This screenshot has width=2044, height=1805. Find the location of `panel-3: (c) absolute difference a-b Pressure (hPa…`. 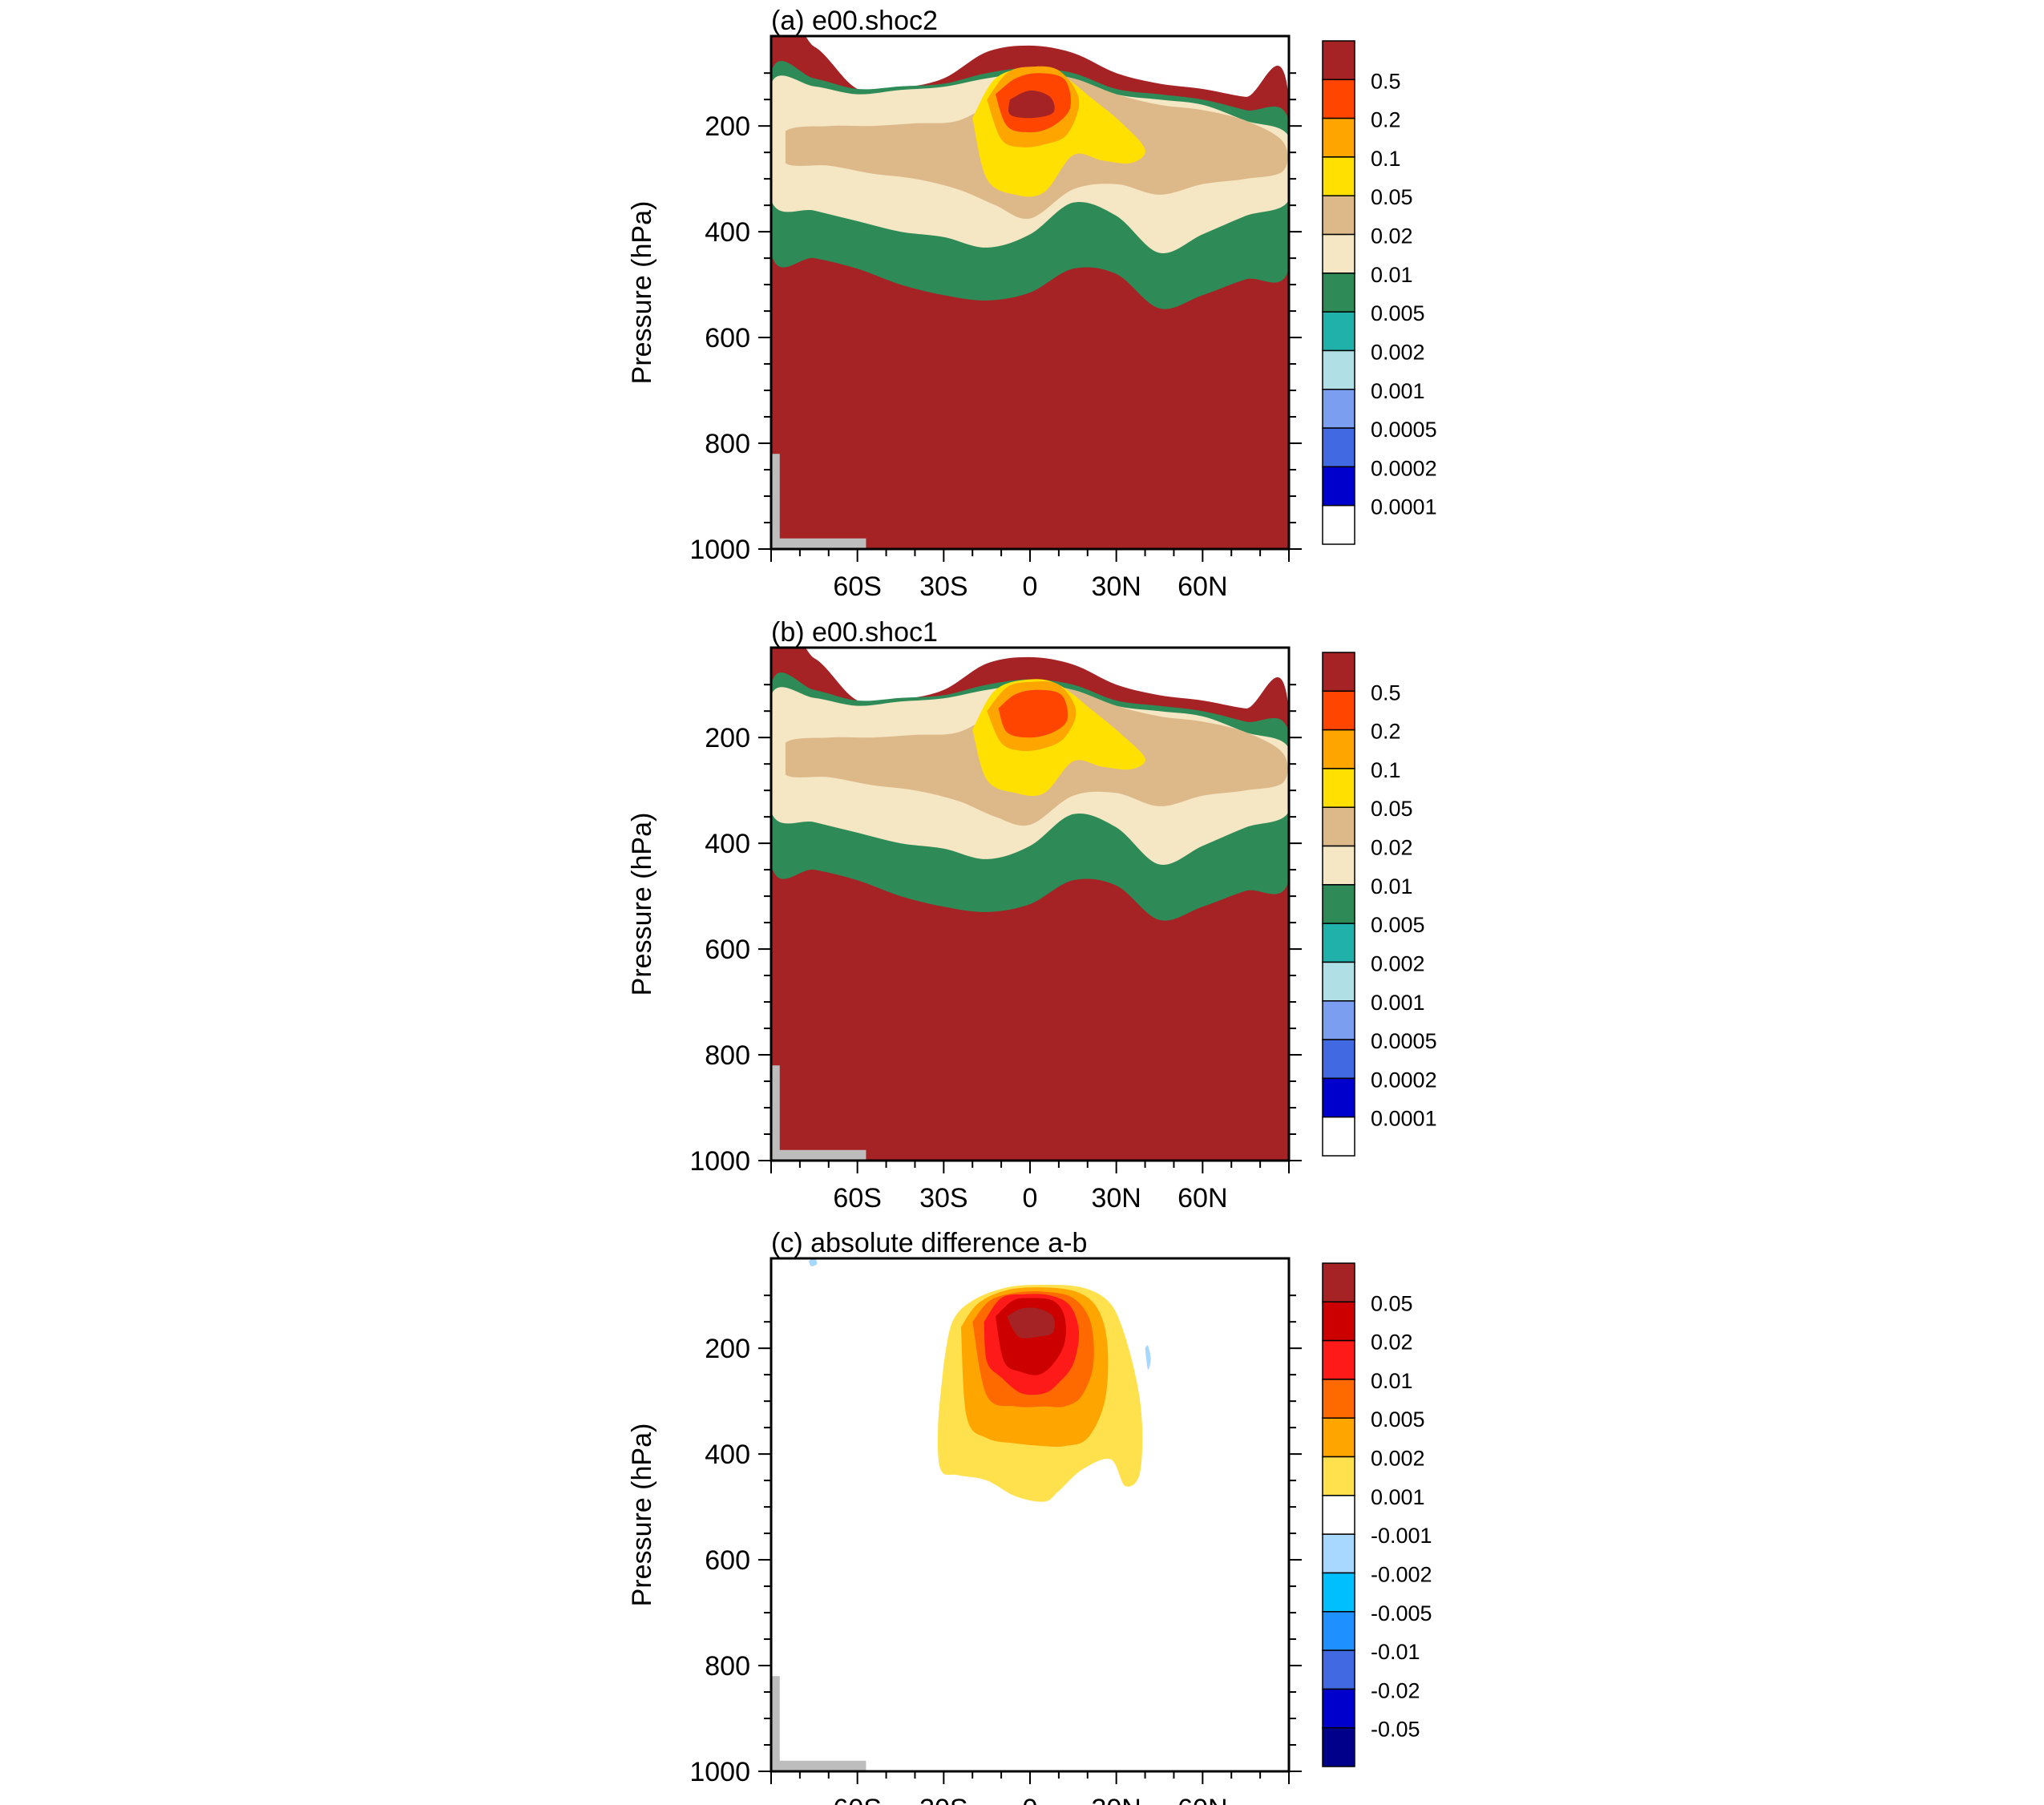

panel-3: (c) absolute difference a-b Pressure (hPa… is located at coordinates (1029, 1516).